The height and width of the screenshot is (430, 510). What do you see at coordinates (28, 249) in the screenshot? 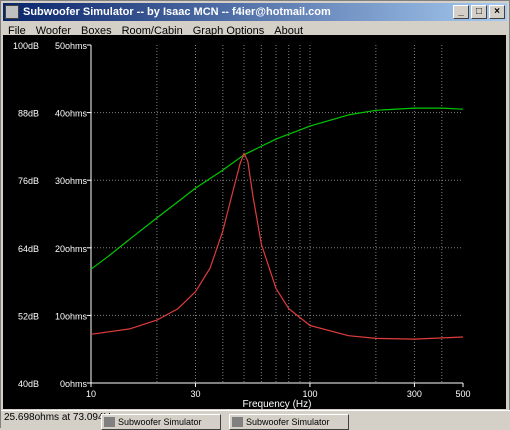
I see `y-tick-label-db: 64dB` at bounding box center [28, 249].